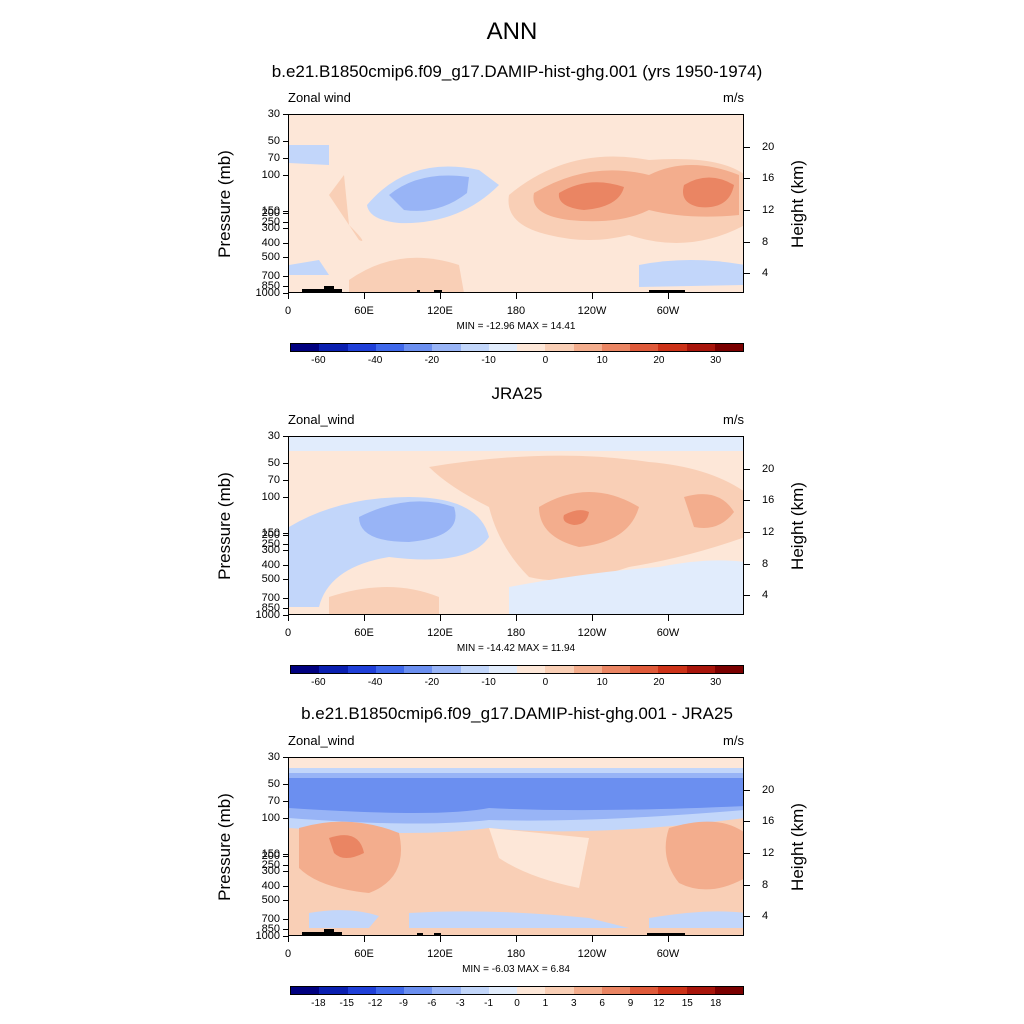 The image size is (1024, 1024). Describe the element at coordinates (321, 740) in the screenshot. I see `variable-label: Zonal_wind` at that location.